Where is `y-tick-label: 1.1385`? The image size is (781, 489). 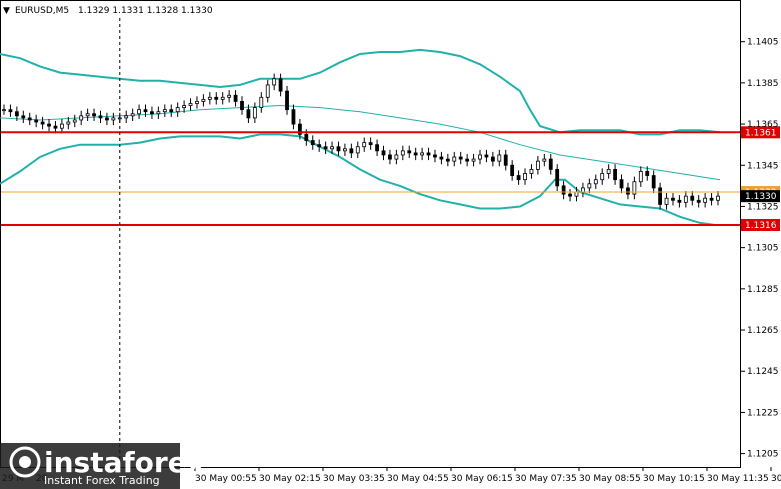 y-tick-label: 1.1385 is located at coordinates (763, 84).